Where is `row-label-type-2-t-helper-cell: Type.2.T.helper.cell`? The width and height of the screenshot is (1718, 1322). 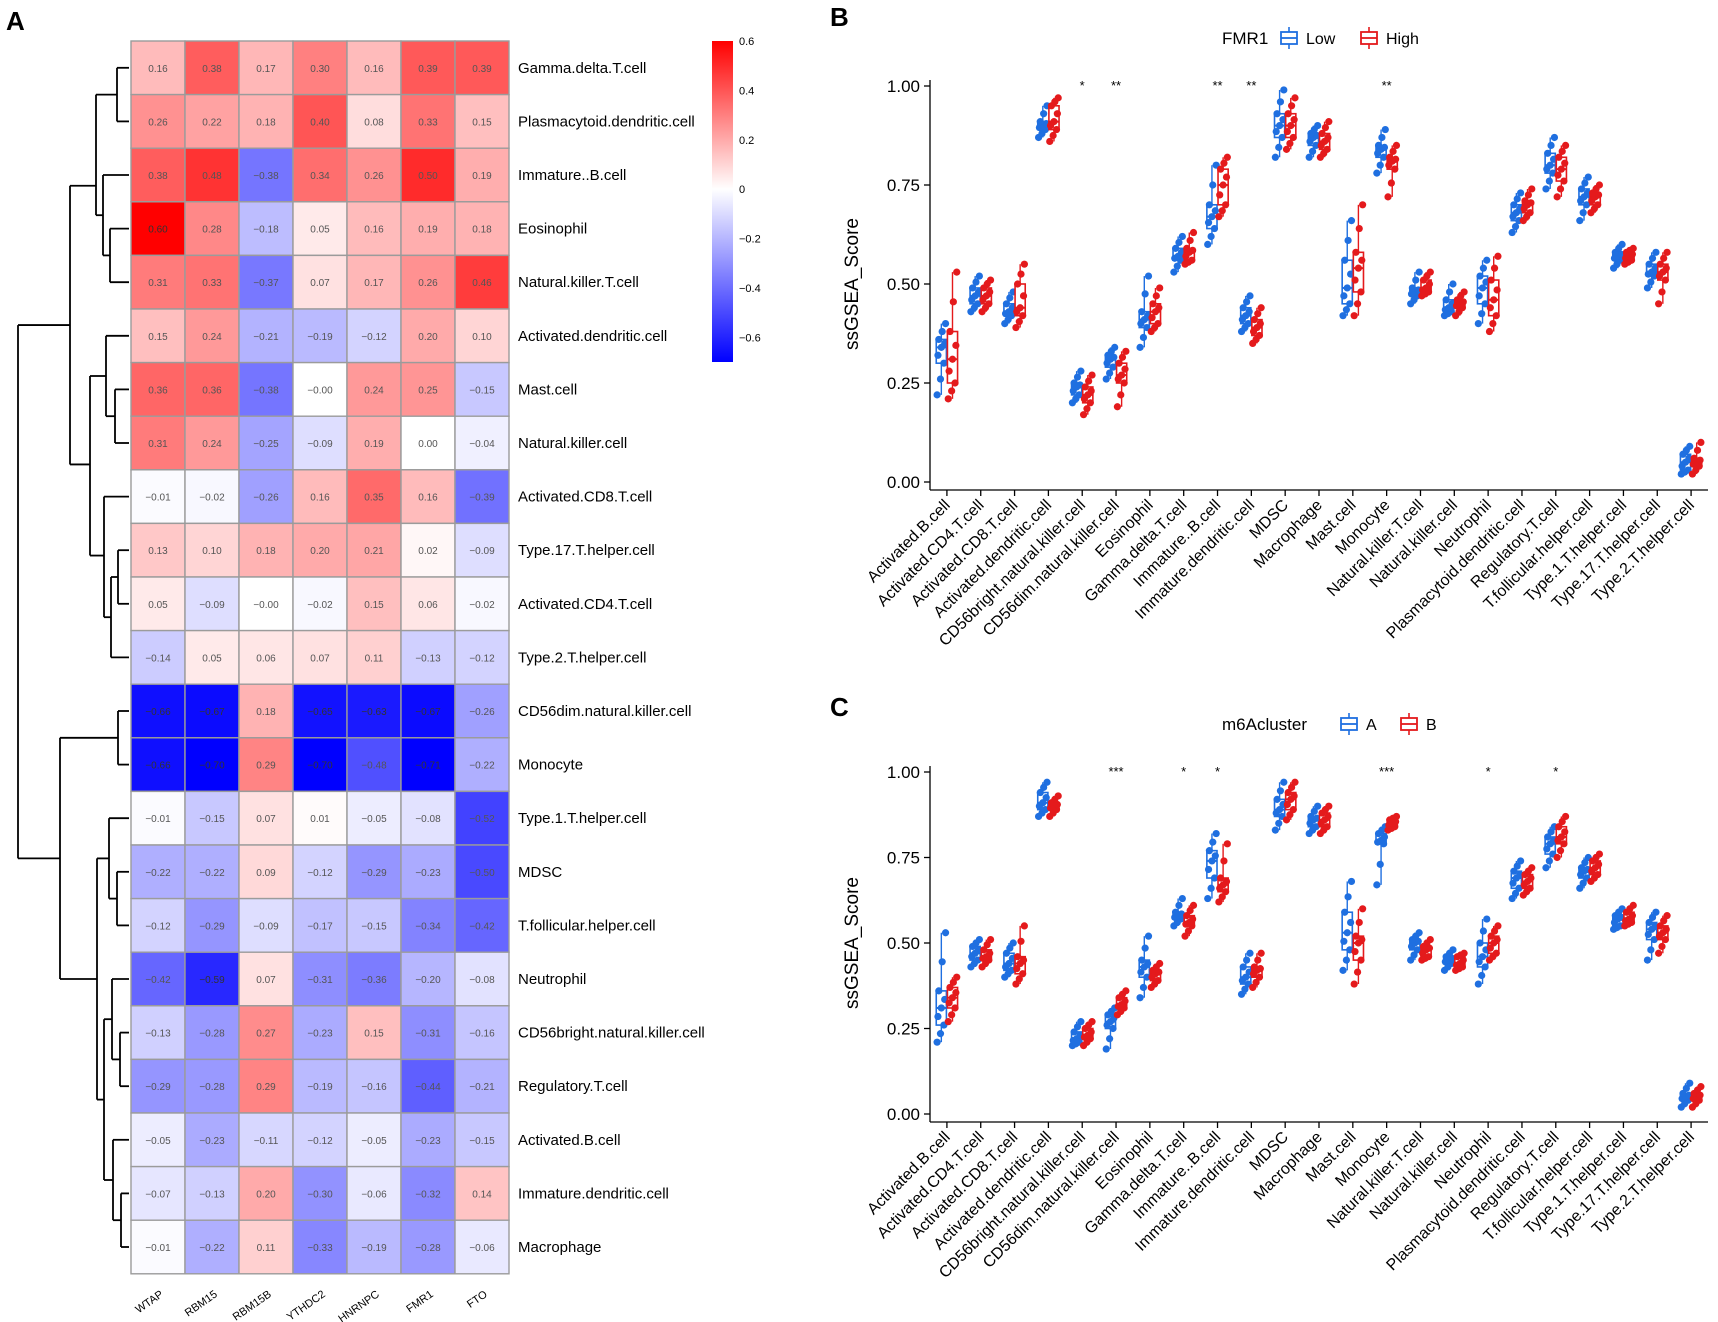 row-label-type-2-t-helper-cell: Type.2.T.helper.cell is located at coordinates (582, 657).